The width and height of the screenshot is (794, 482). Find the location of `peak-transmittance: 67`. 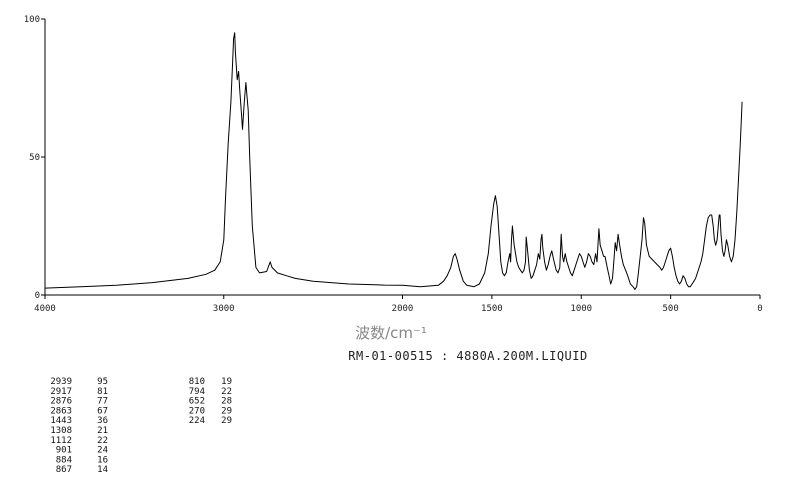

peak-transmittance: 67 is located at coordinates (102, 411).